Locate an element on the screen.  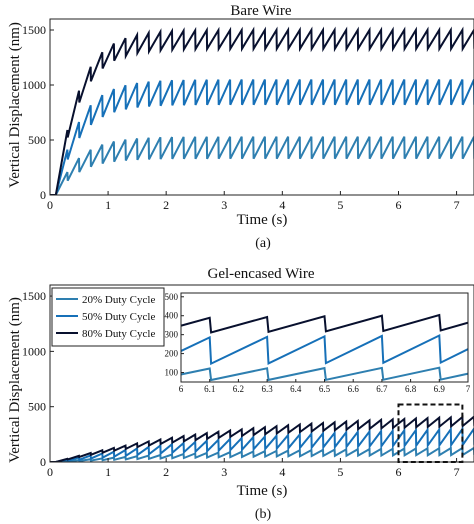
y-tick-label-a: 1000 is located at coordinates (34, 85).